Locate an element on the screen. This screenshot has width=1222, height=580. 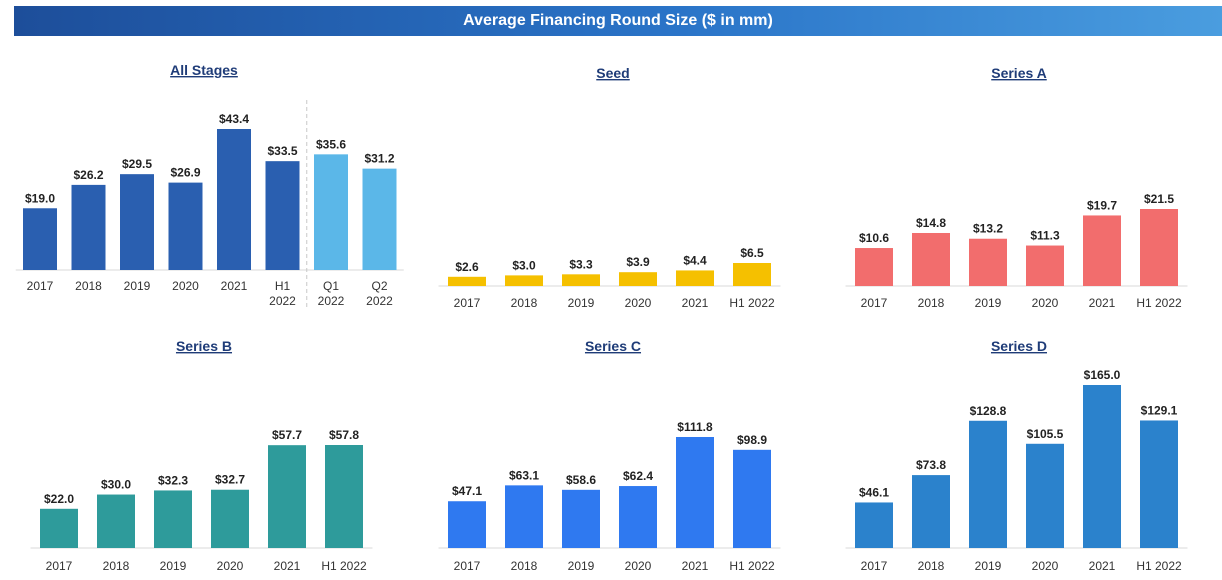
chart-title: Series D is located at coordinates (1019, 346).